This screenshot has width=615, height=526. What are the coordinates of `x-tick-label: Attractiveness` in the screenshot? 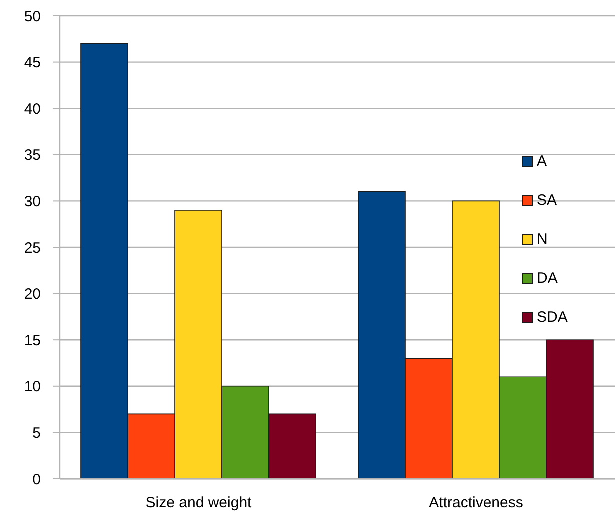 It's located at (476, 503).